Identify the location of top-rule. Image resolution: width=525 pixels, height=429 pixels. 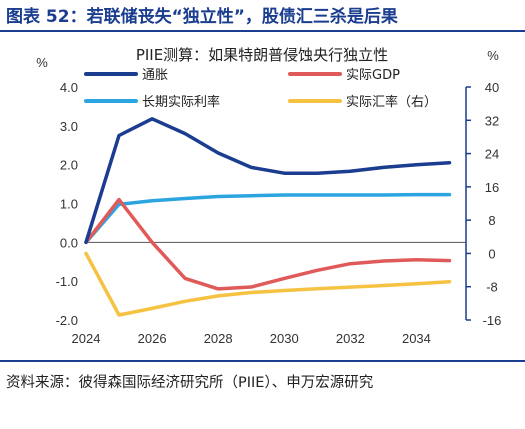
(262, 31).